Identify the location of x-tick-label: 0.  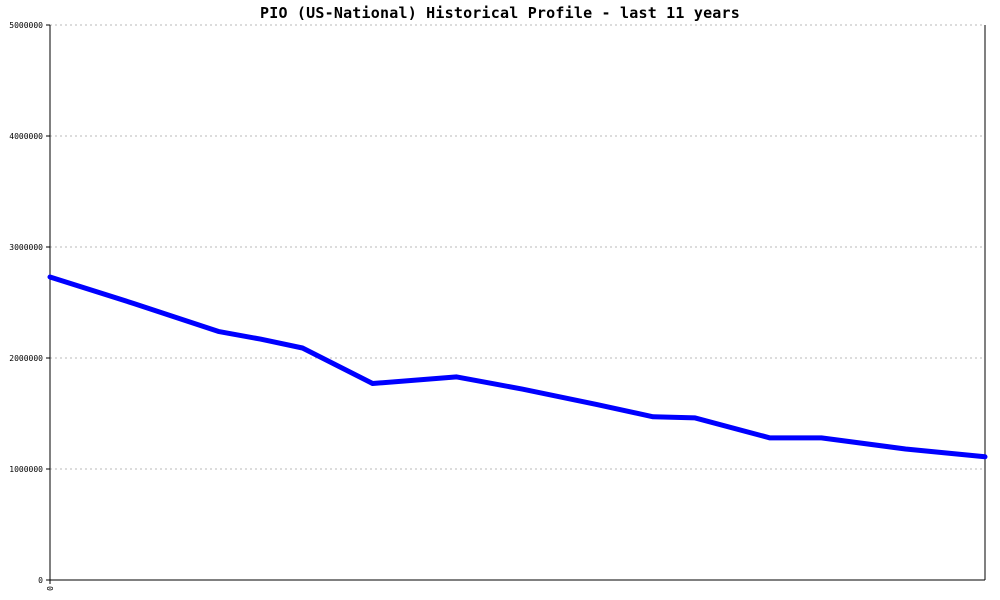
(50, 588).